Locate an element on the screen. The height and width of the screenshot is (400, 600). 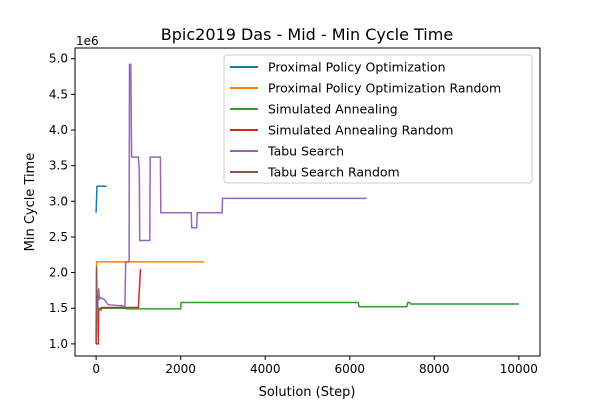
y-tick-label: 1.0 is located at coordinates (58, 344).